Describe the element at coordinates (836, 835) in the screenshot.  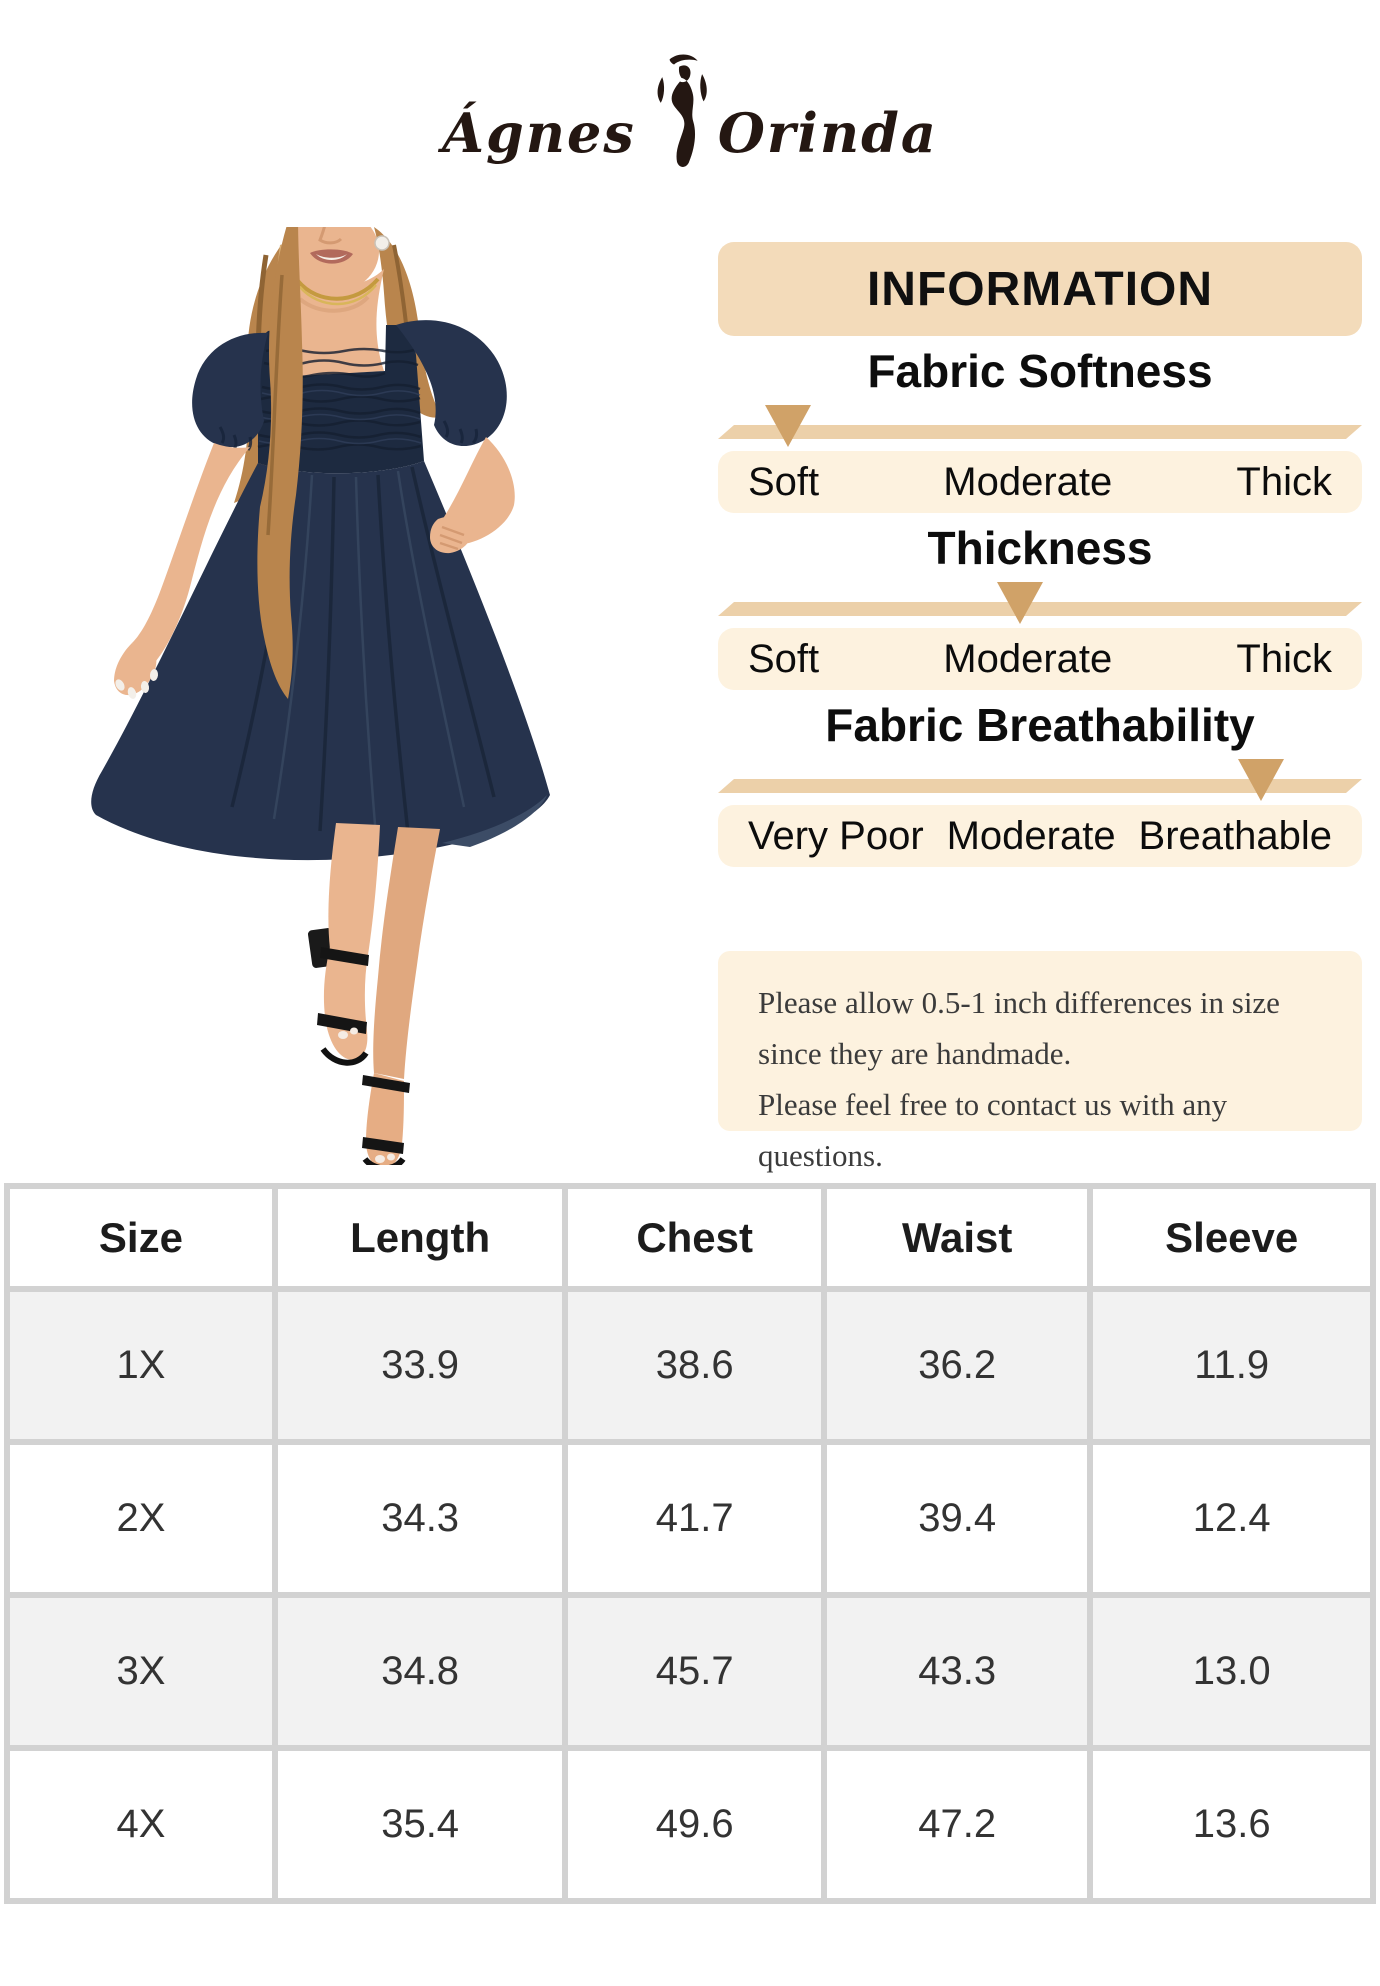
I see `scale-label: Very Poor` at that location.